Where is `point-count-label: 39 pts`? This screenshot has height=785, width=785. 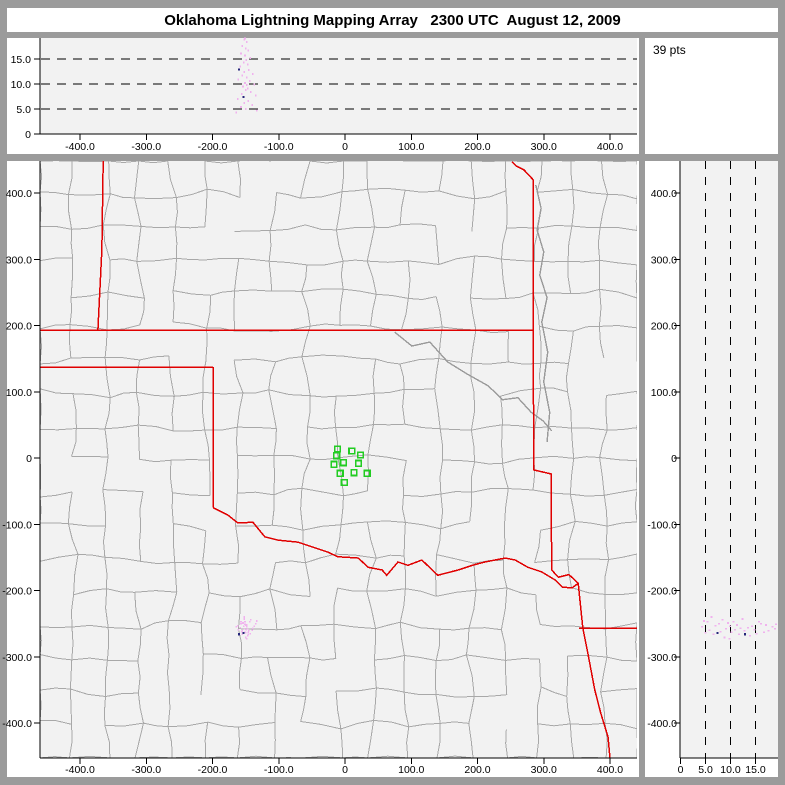
point-count-label: 39 pts is located at coordinates (669, 50).